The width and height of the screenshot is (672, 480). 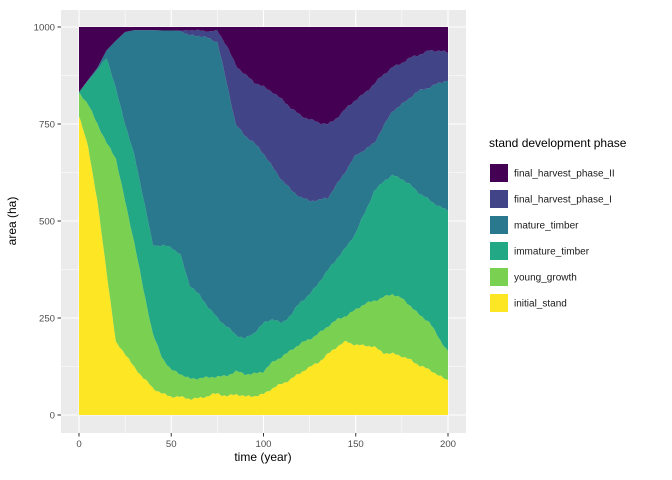 I want to click on legend-key-final_harvest_phase_I, so click(x=499, y=199).